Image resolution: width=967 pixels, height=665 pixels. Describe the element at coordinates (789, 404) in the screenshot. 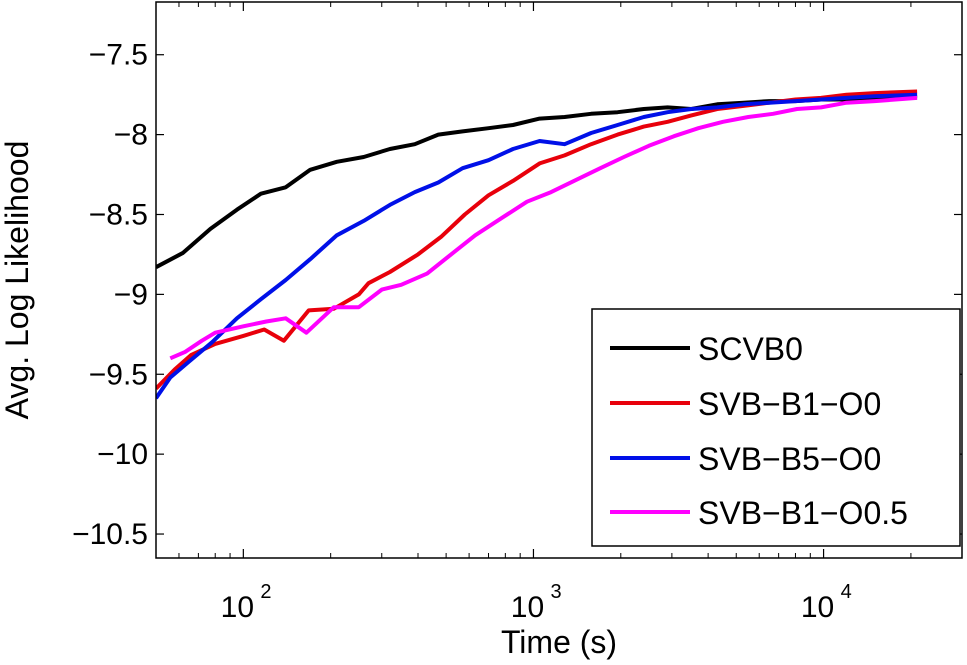

I see `legend-label-2: SVB−B1−O0` at that location.